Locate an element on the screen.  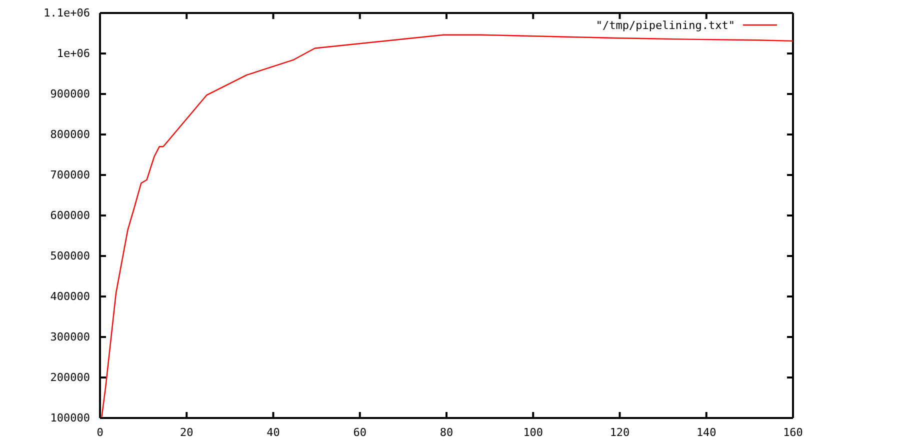
x-tick-label: 80 is located at coordinates (447, 432).